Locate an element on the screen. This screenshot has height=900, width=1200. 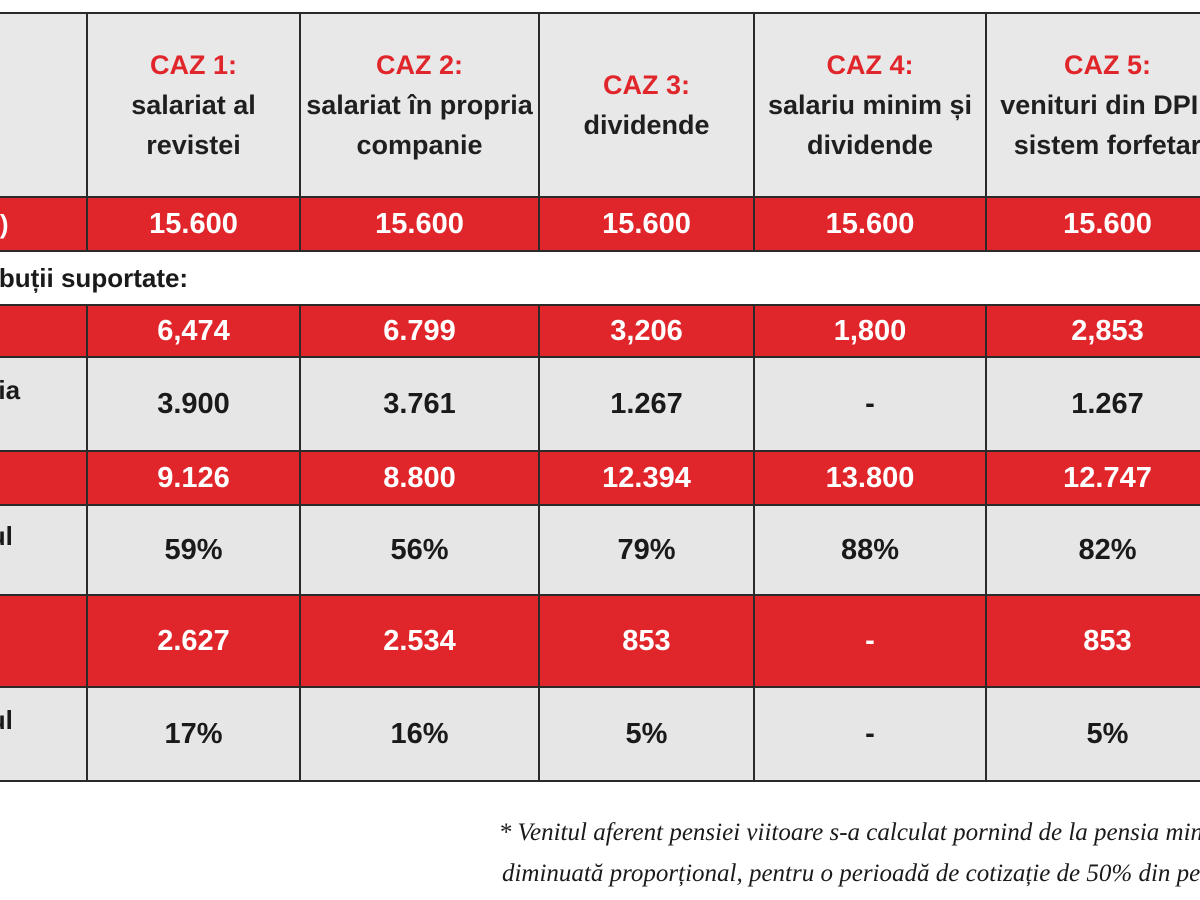
caz-3-description: dividende is located at coordinates (646, 125).